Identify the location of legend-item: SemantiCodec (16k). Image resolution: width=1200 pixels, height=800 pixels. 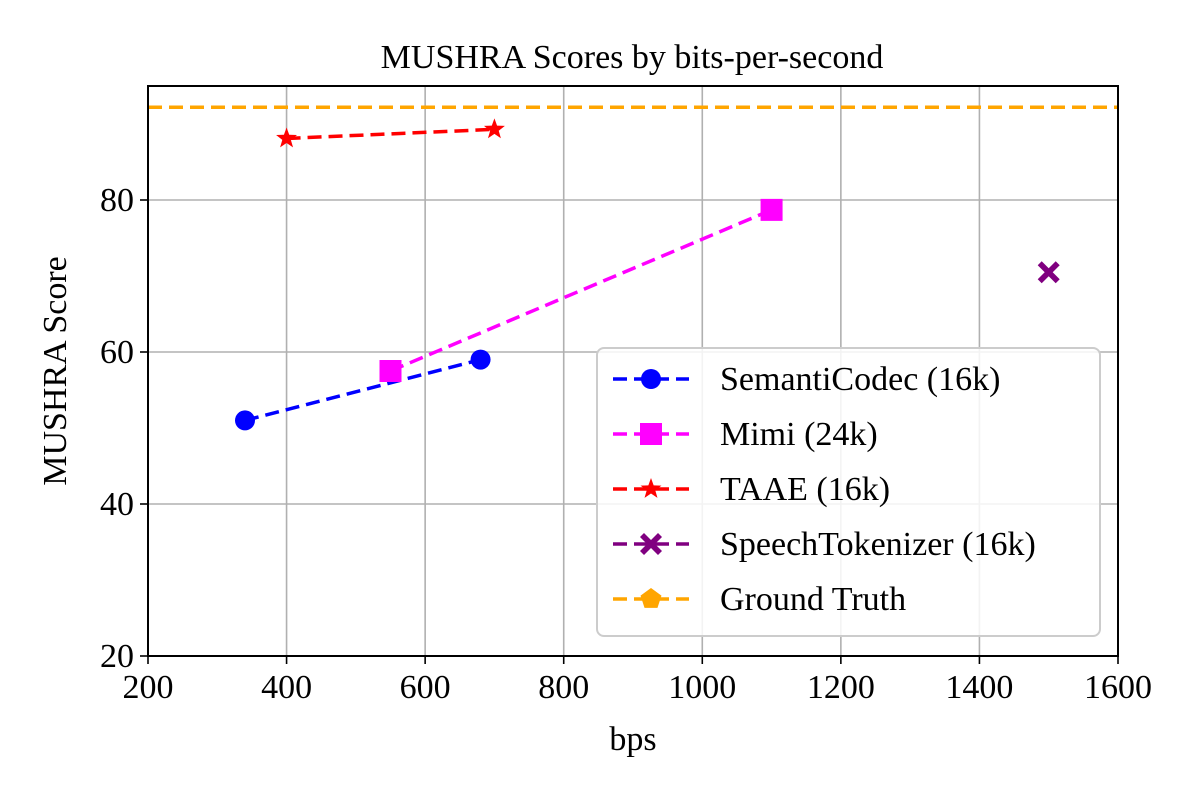
(806, 379).